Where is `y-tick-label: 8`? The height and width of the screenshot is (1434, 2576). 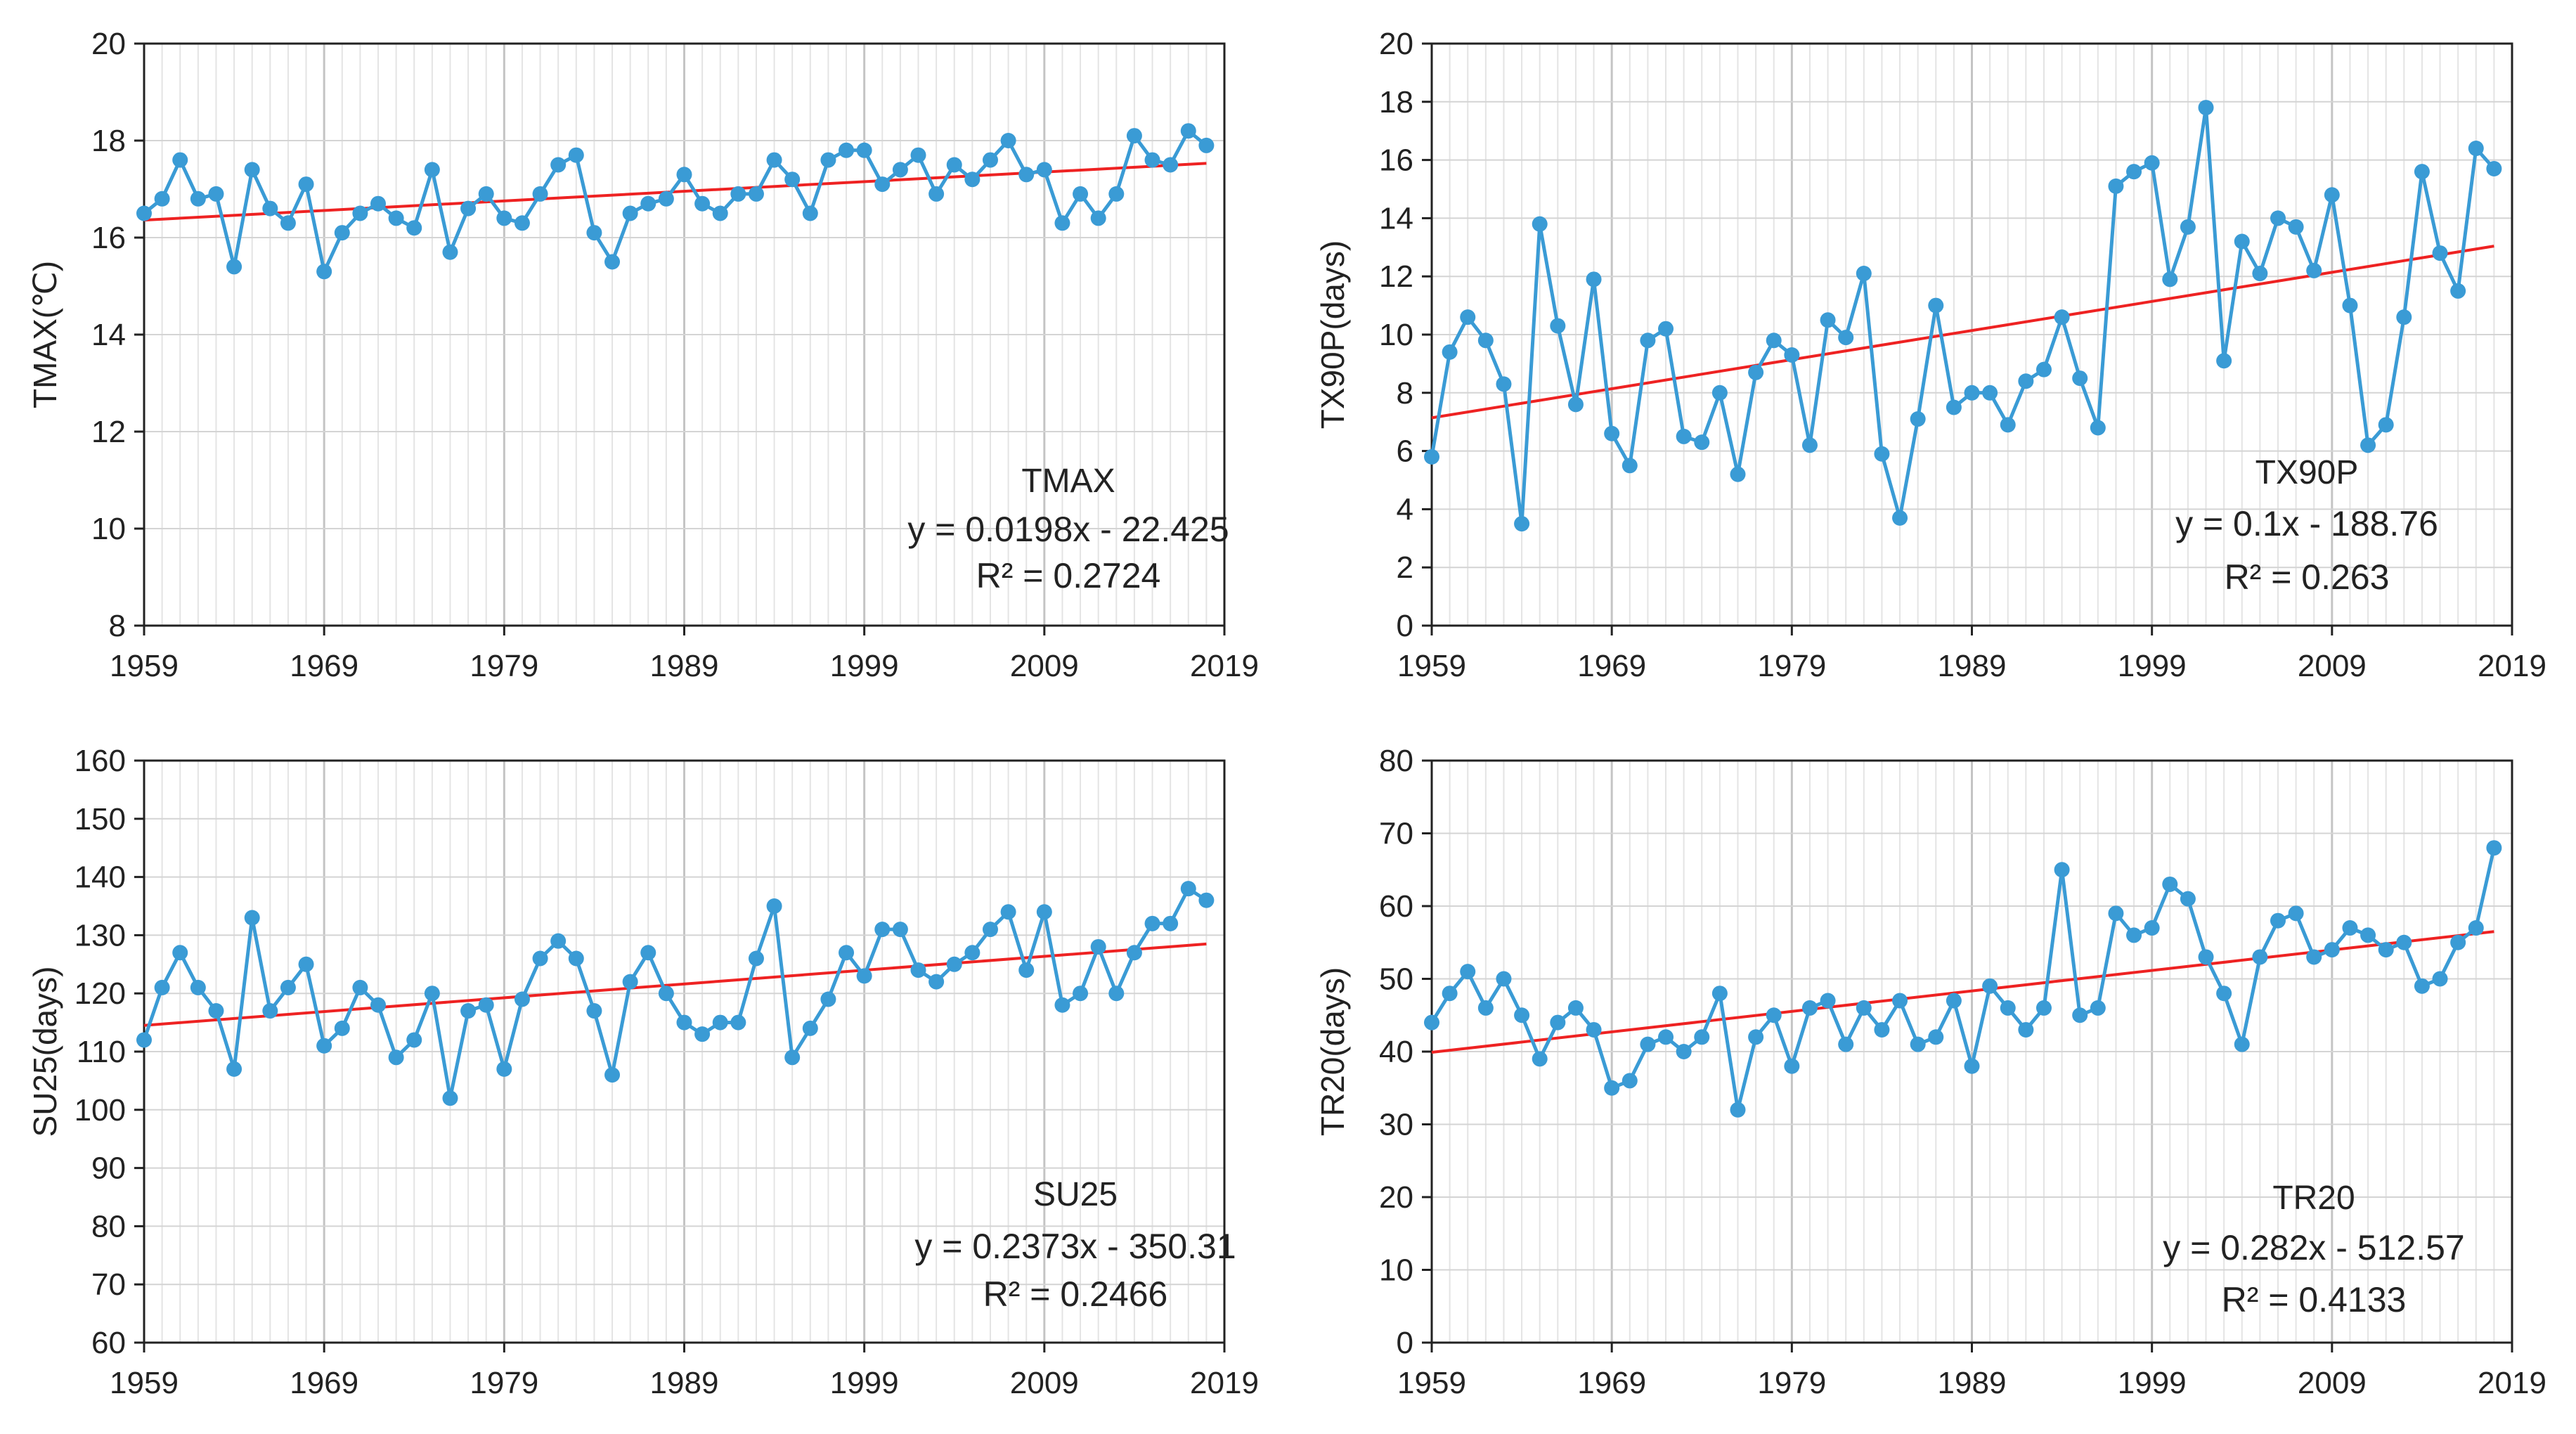
y-tick-label: 8 is located at coordinates (117, 626).